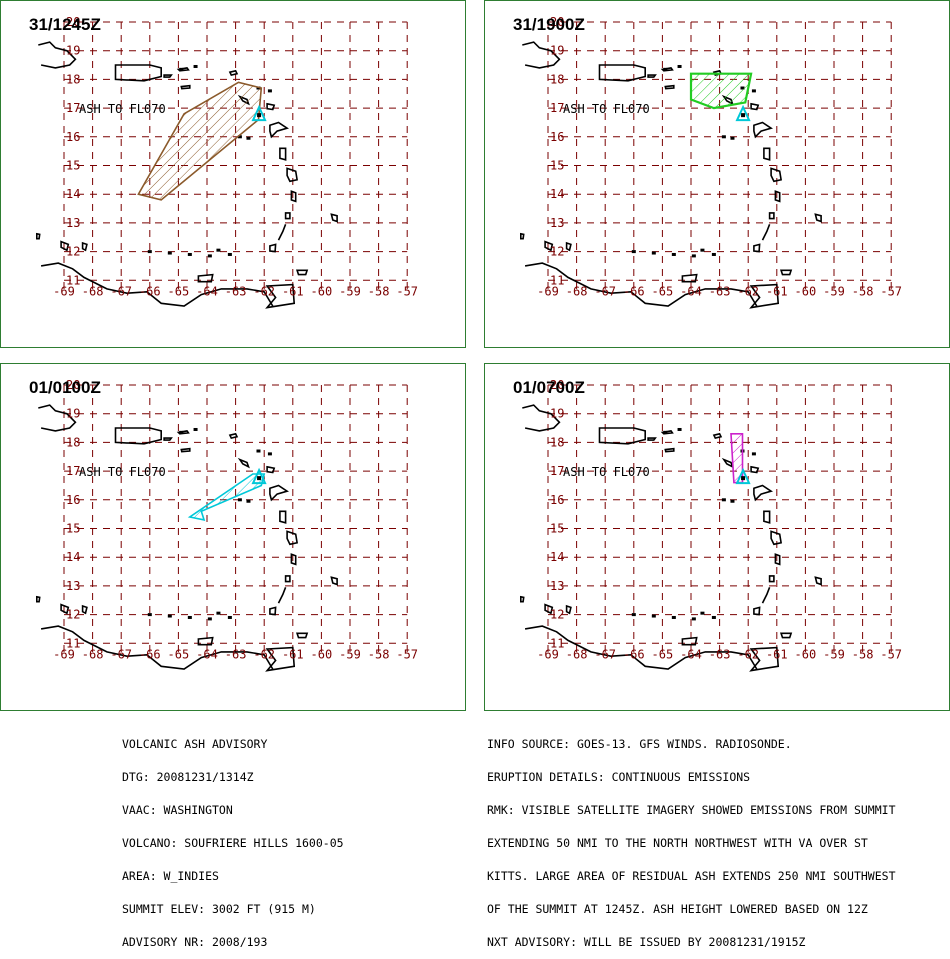 This screenshot has height=959, width=950. Describe the element at coordinates (557, 79) in the screenshot. I see `lat-tick-label: 18` at that location.